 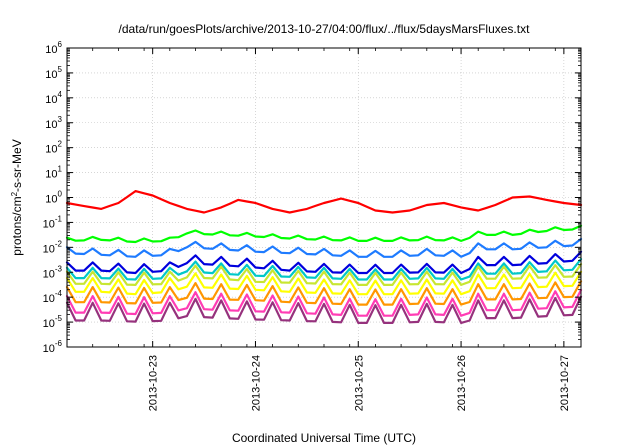 What do you see at coordinates (59, 343) in the screenshot?
I see `y-tick-label-exponent: -6` at bounding box center [59, 343].